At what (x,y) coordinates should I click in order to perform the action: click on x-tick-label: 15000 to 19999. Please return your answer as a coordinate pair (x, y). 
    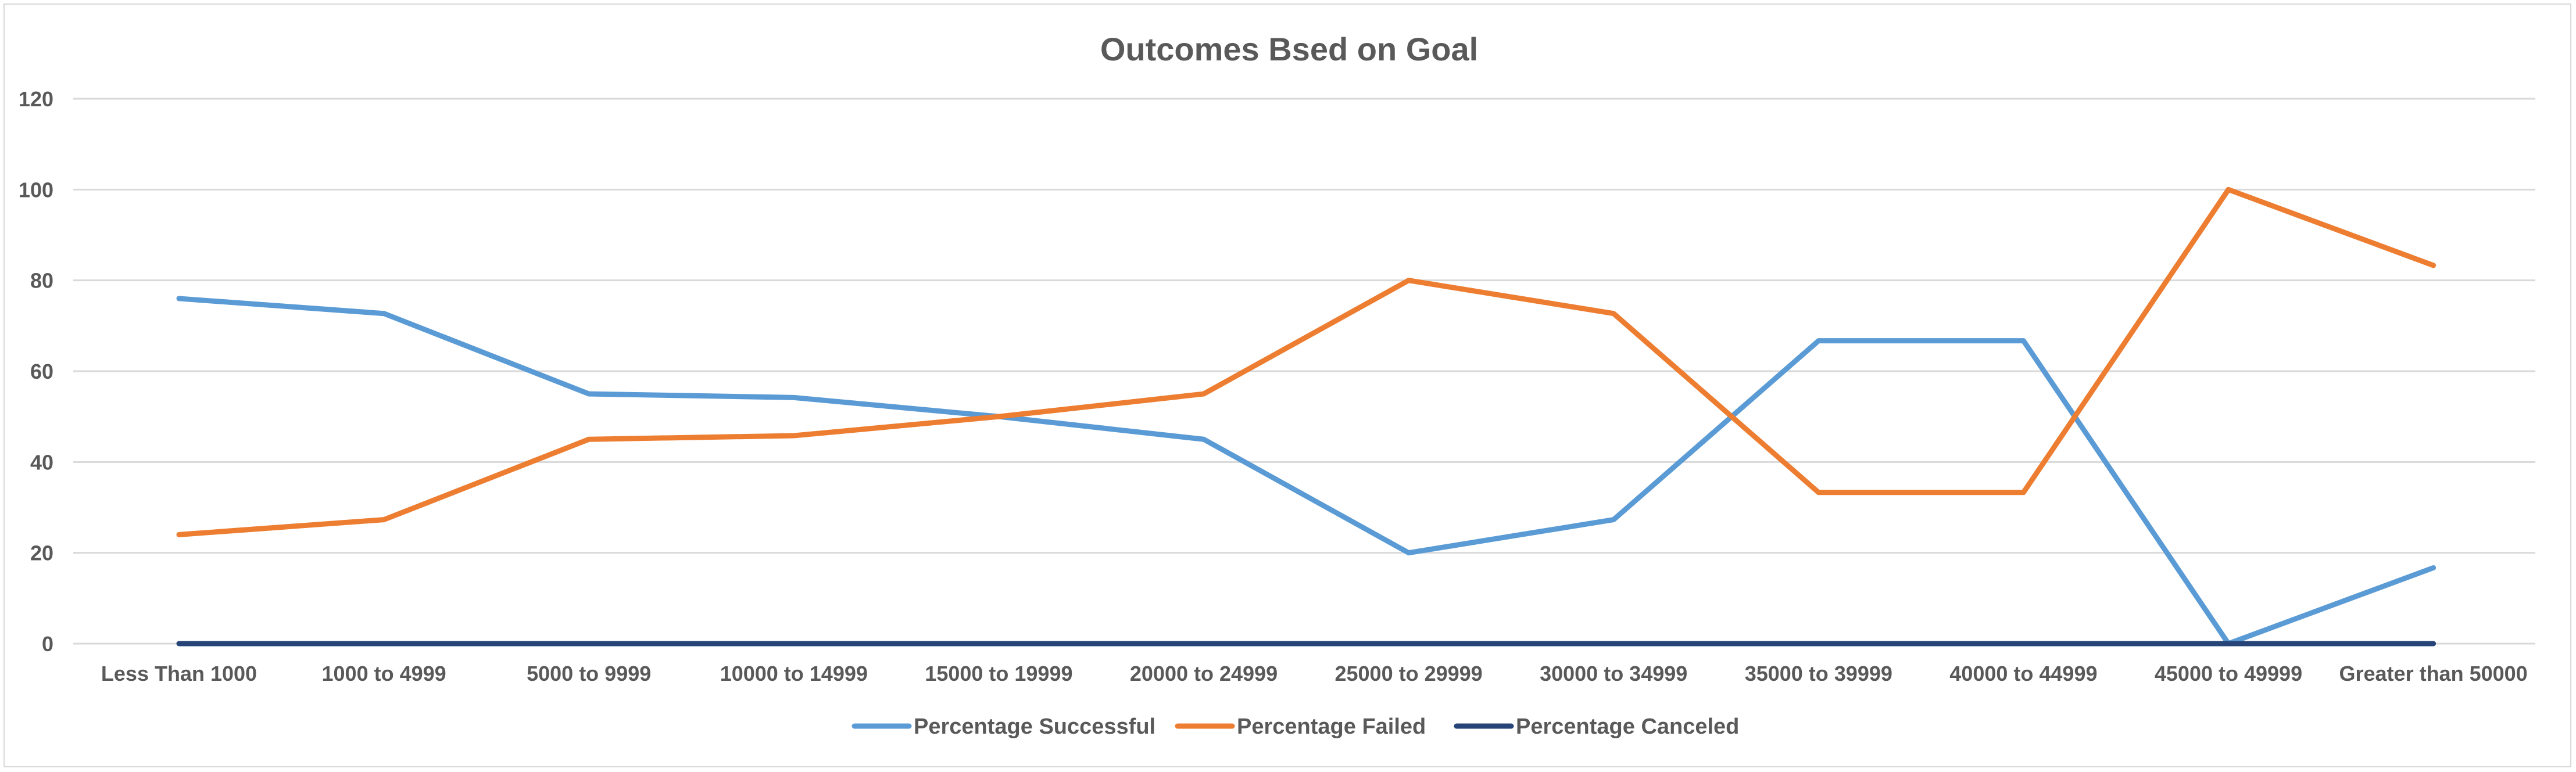
    Looking at the image, I should click on (999, 673).